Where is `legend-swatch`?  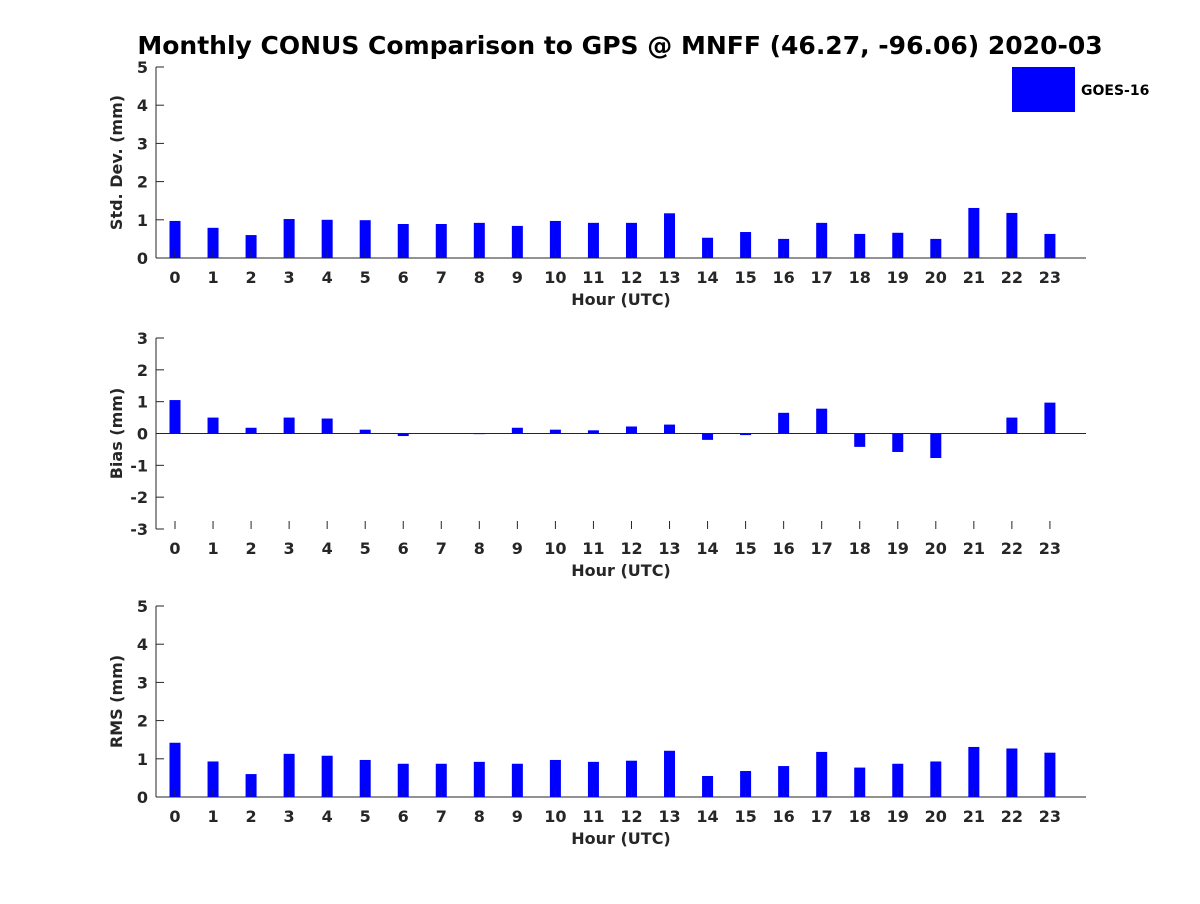 legend-swatch is located at coordinates (1043, 89).